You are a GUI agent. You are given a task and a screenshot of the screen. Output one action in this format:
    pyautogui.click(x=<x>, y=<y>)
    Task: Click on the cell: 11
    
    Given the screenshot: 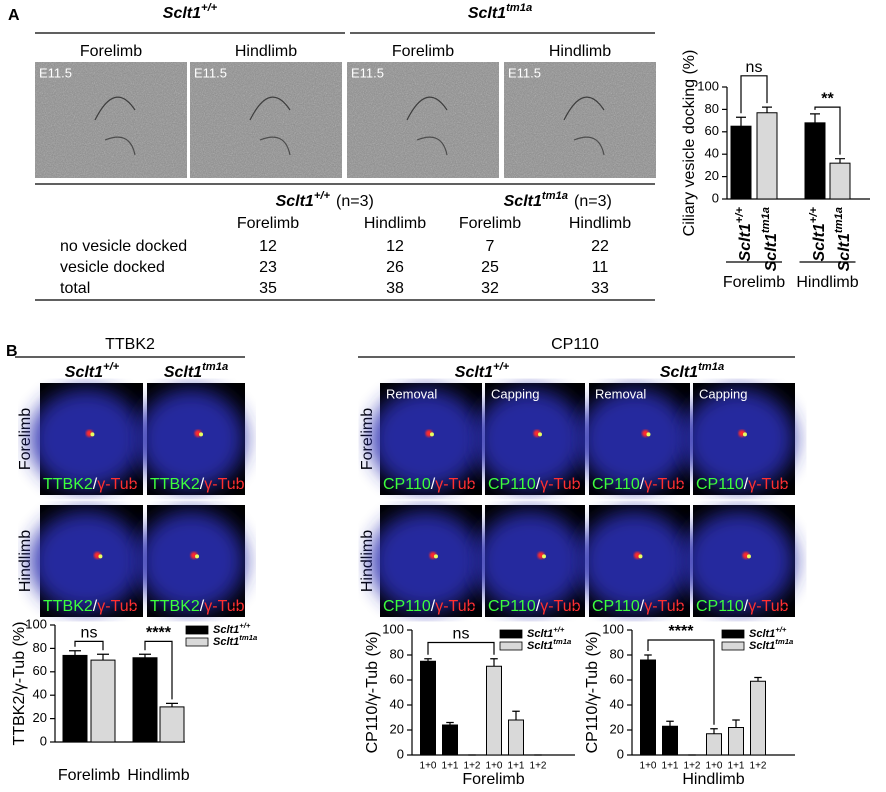 What is the action you would take?
    pyautogui.click(x=600, y=267)
    